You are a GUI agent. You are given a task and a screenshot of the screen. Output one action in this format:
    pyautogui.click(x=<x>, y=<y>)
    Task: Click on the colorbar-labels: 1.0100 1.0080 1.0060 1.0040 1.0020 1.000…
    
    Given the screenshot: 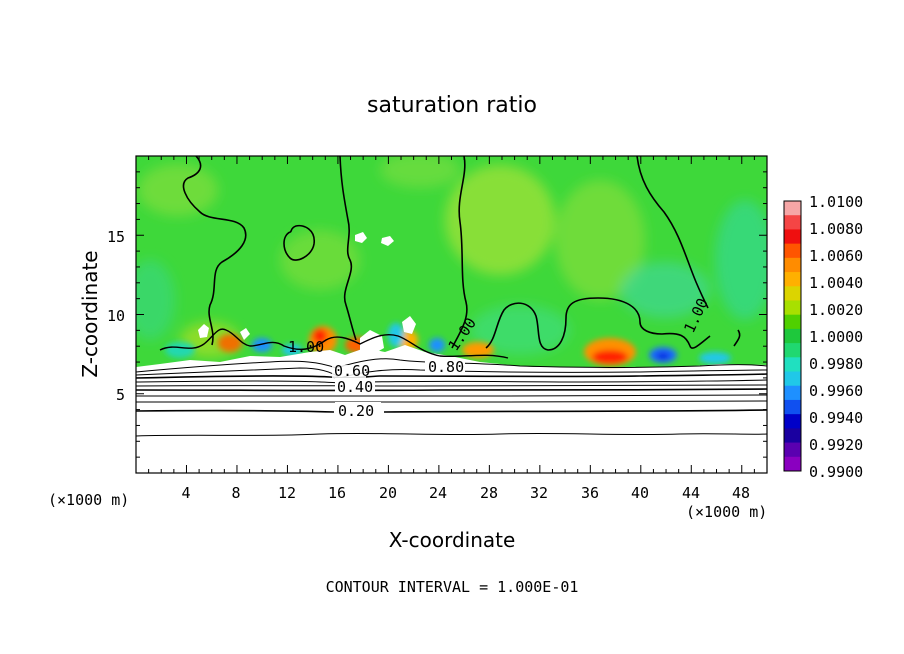 What is the action you would take?
    pyautogui.click(x=836, y=337)
    